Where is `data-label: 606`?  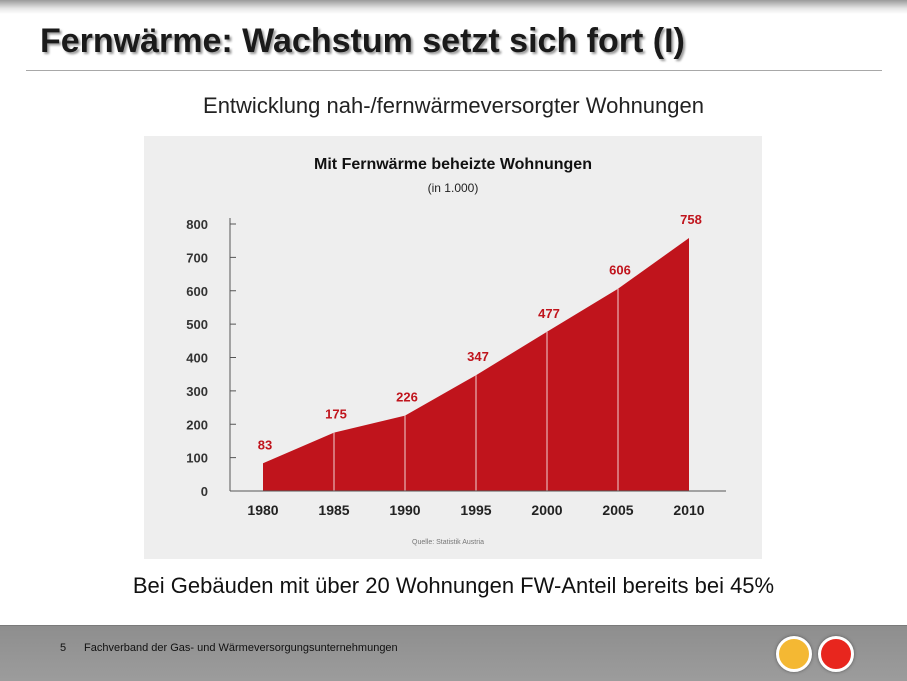
data-label: 606 is located at coordinates (620, 270).